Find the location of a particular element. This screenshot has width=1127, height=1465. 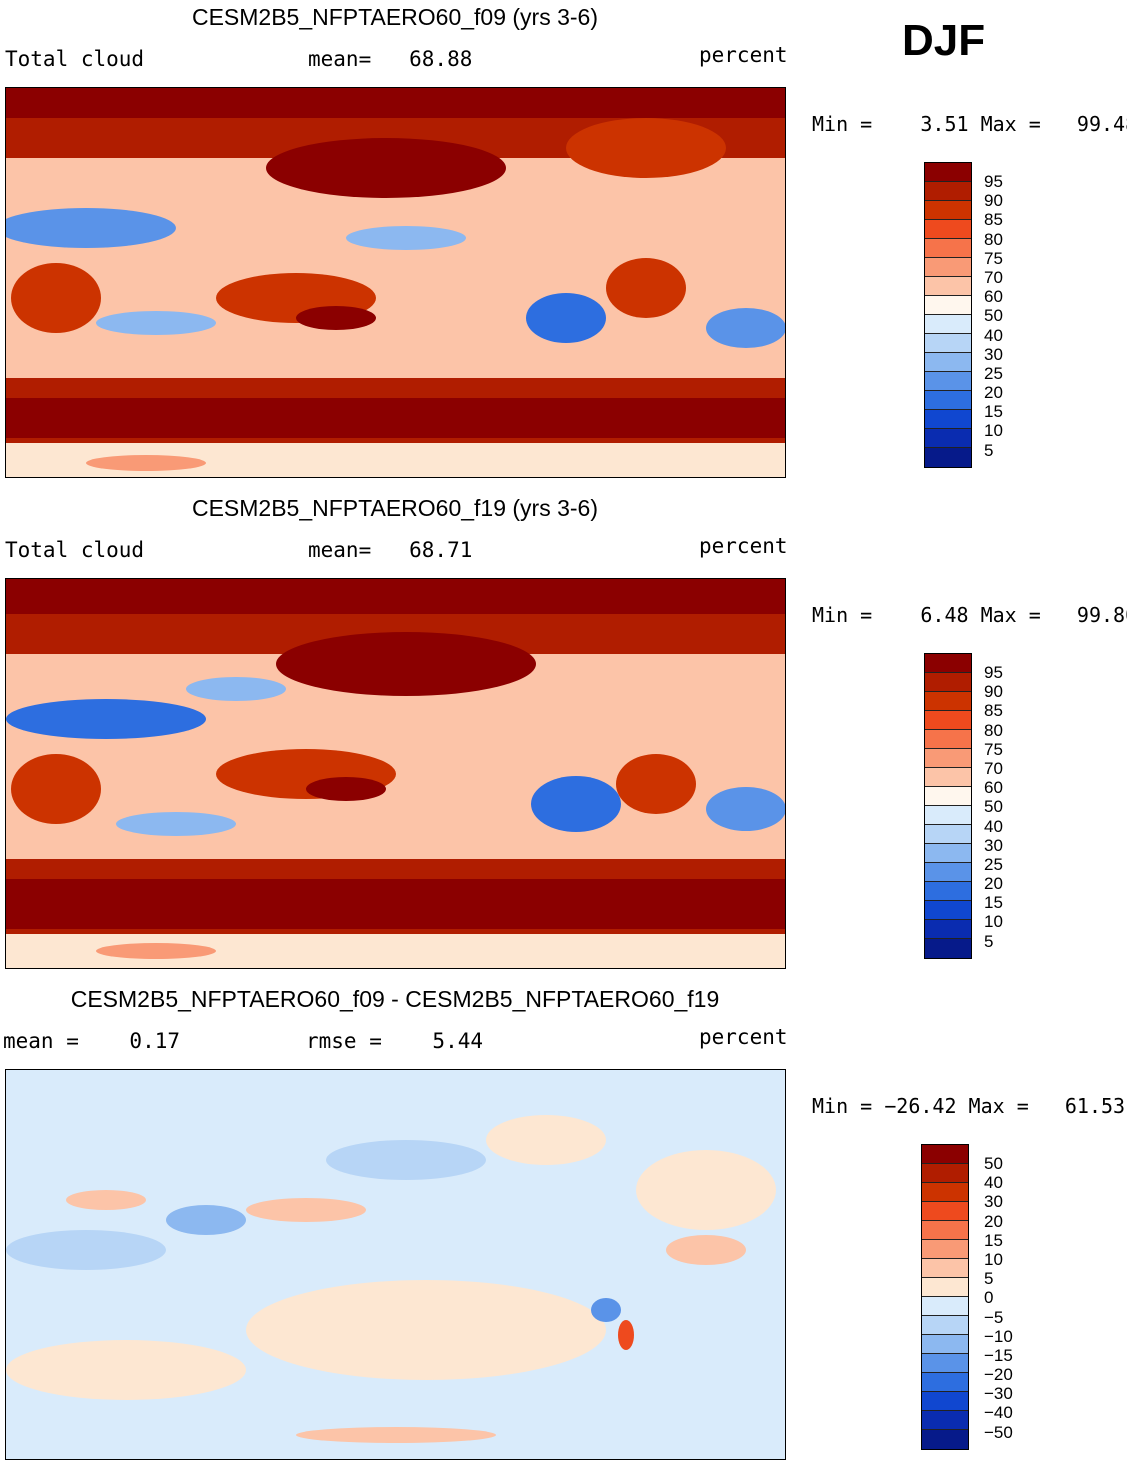

colorbar is located at coordinates (945, 1297).